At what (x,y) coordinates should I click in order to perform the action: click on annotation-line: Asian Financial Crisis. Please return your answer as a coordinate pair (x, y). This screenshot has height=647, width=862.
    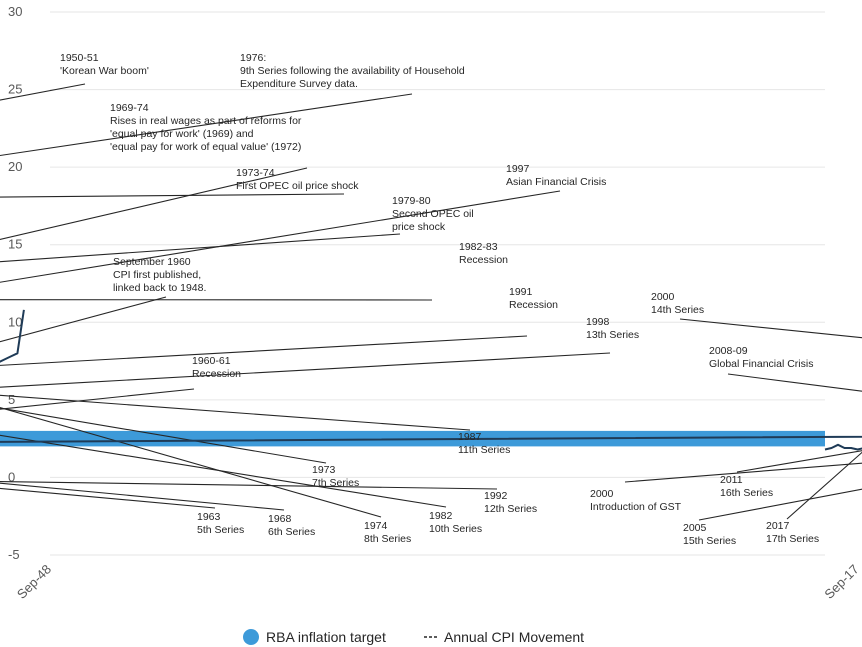
    Looking at the image, I should click on (556, 182).